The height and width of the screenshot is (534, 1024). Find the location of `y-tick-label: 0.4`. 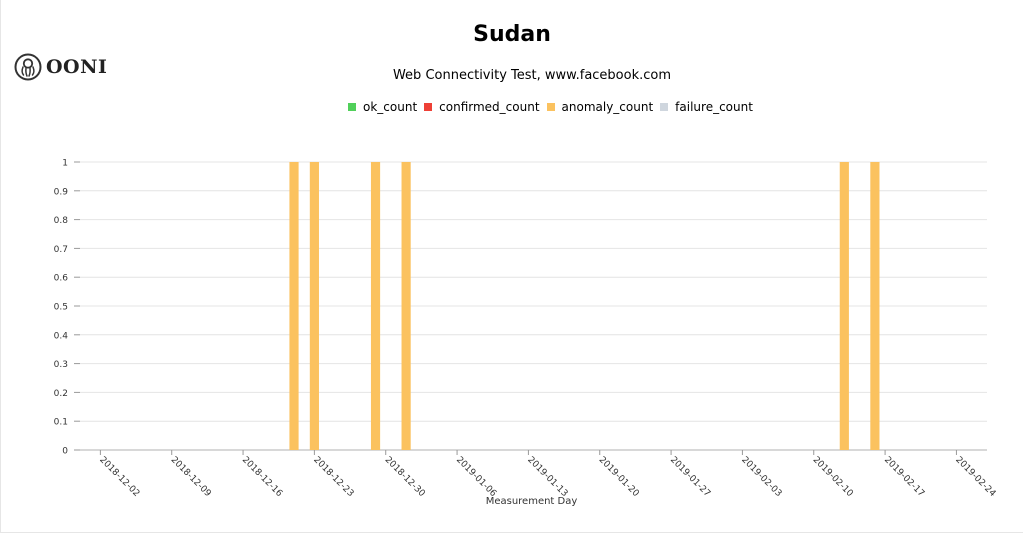

y-tick-label: 0.4 is located at coordinates (61, 336).